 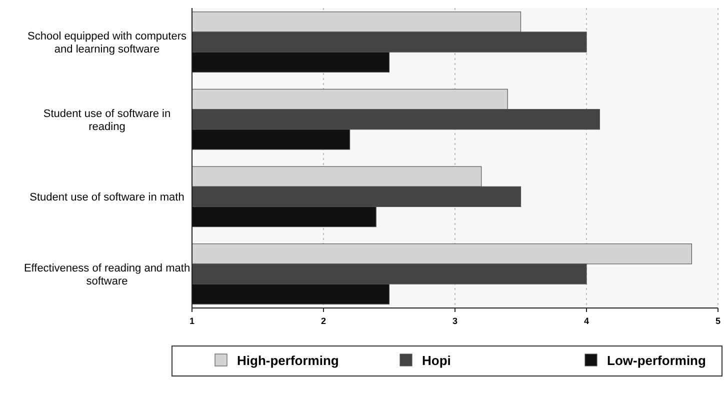 I want to click on y-tick-label: Student use of software in math, so click(x=107, y=198).